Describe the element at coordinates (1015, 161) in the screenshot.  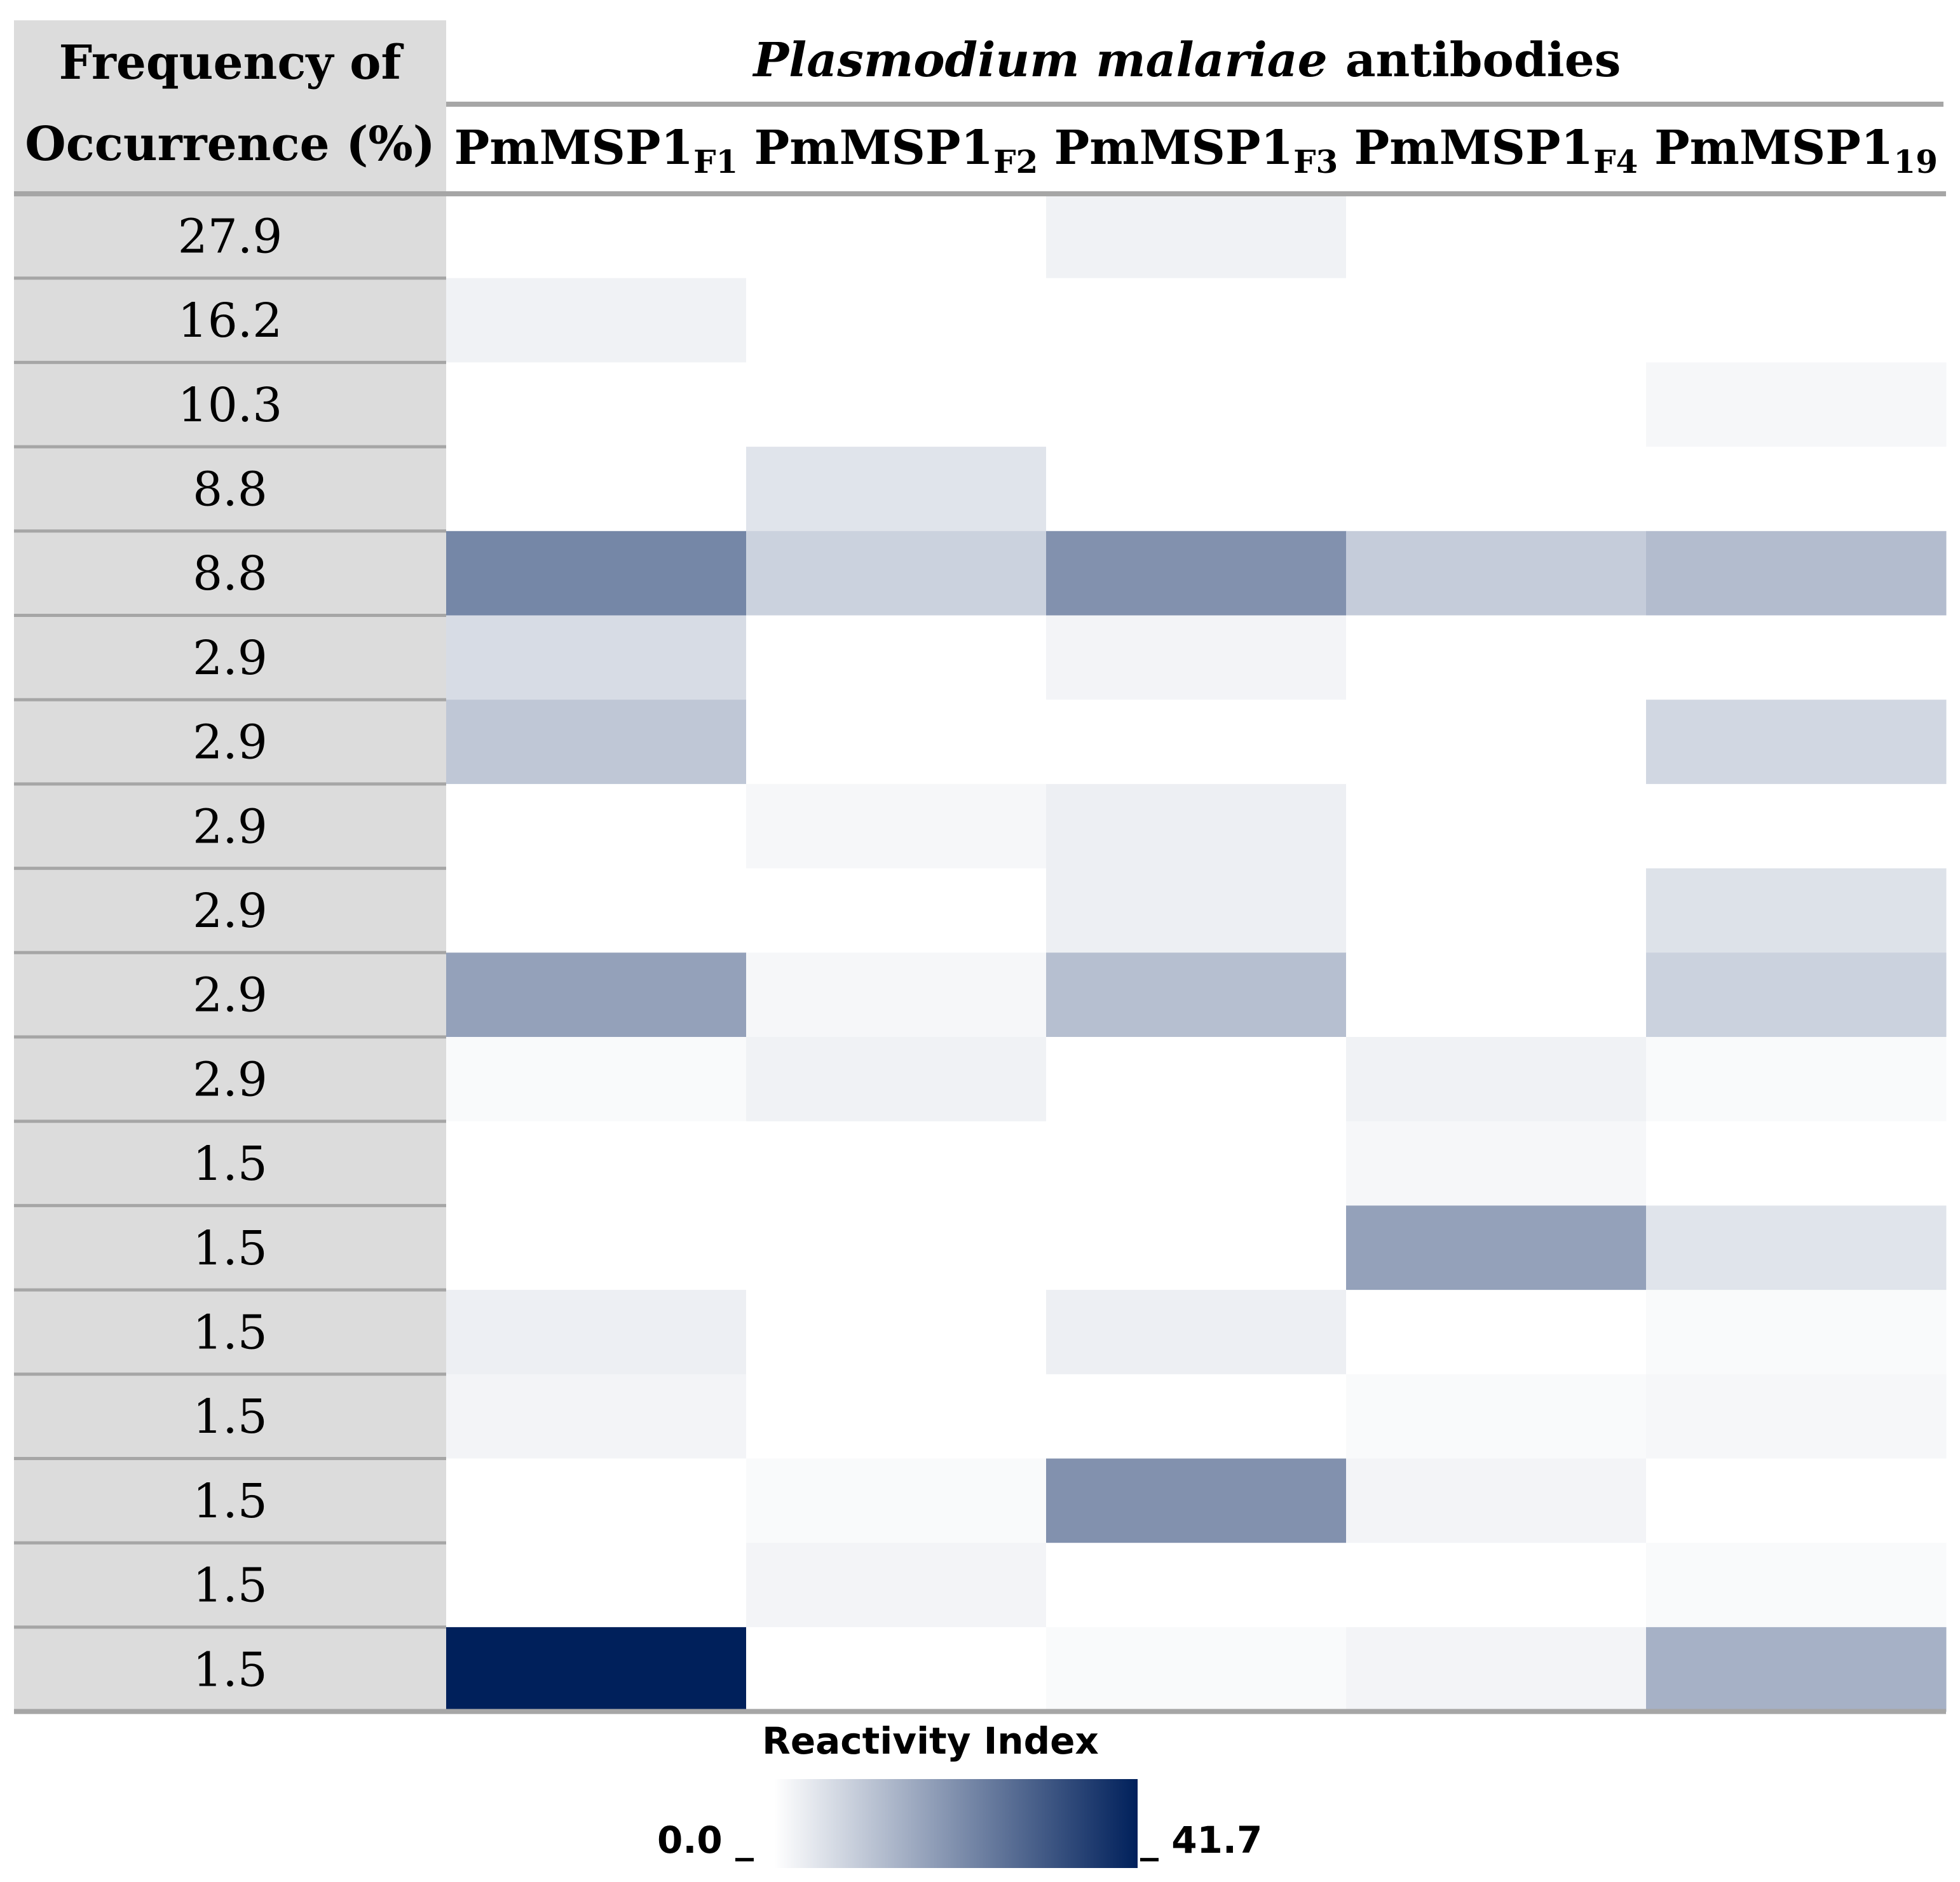
I see `column-header-subscript: F2` at that location.